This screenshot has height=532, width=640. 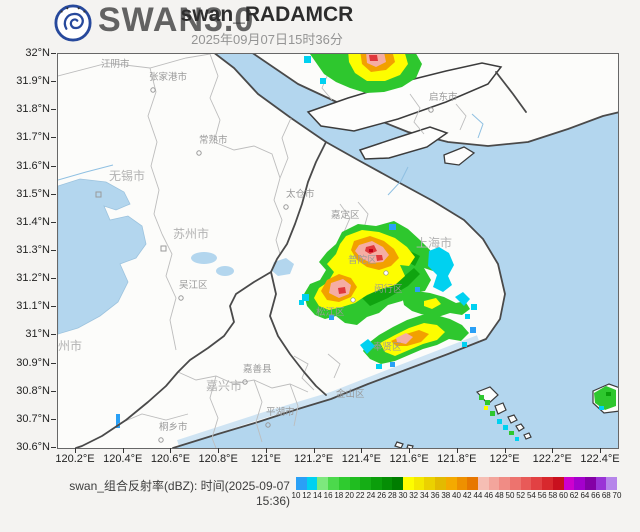 What do you see at coordinates (531, 495) in the screenshot?
I see `dbz-tick-label: 54` at bounding box center [531, 495].